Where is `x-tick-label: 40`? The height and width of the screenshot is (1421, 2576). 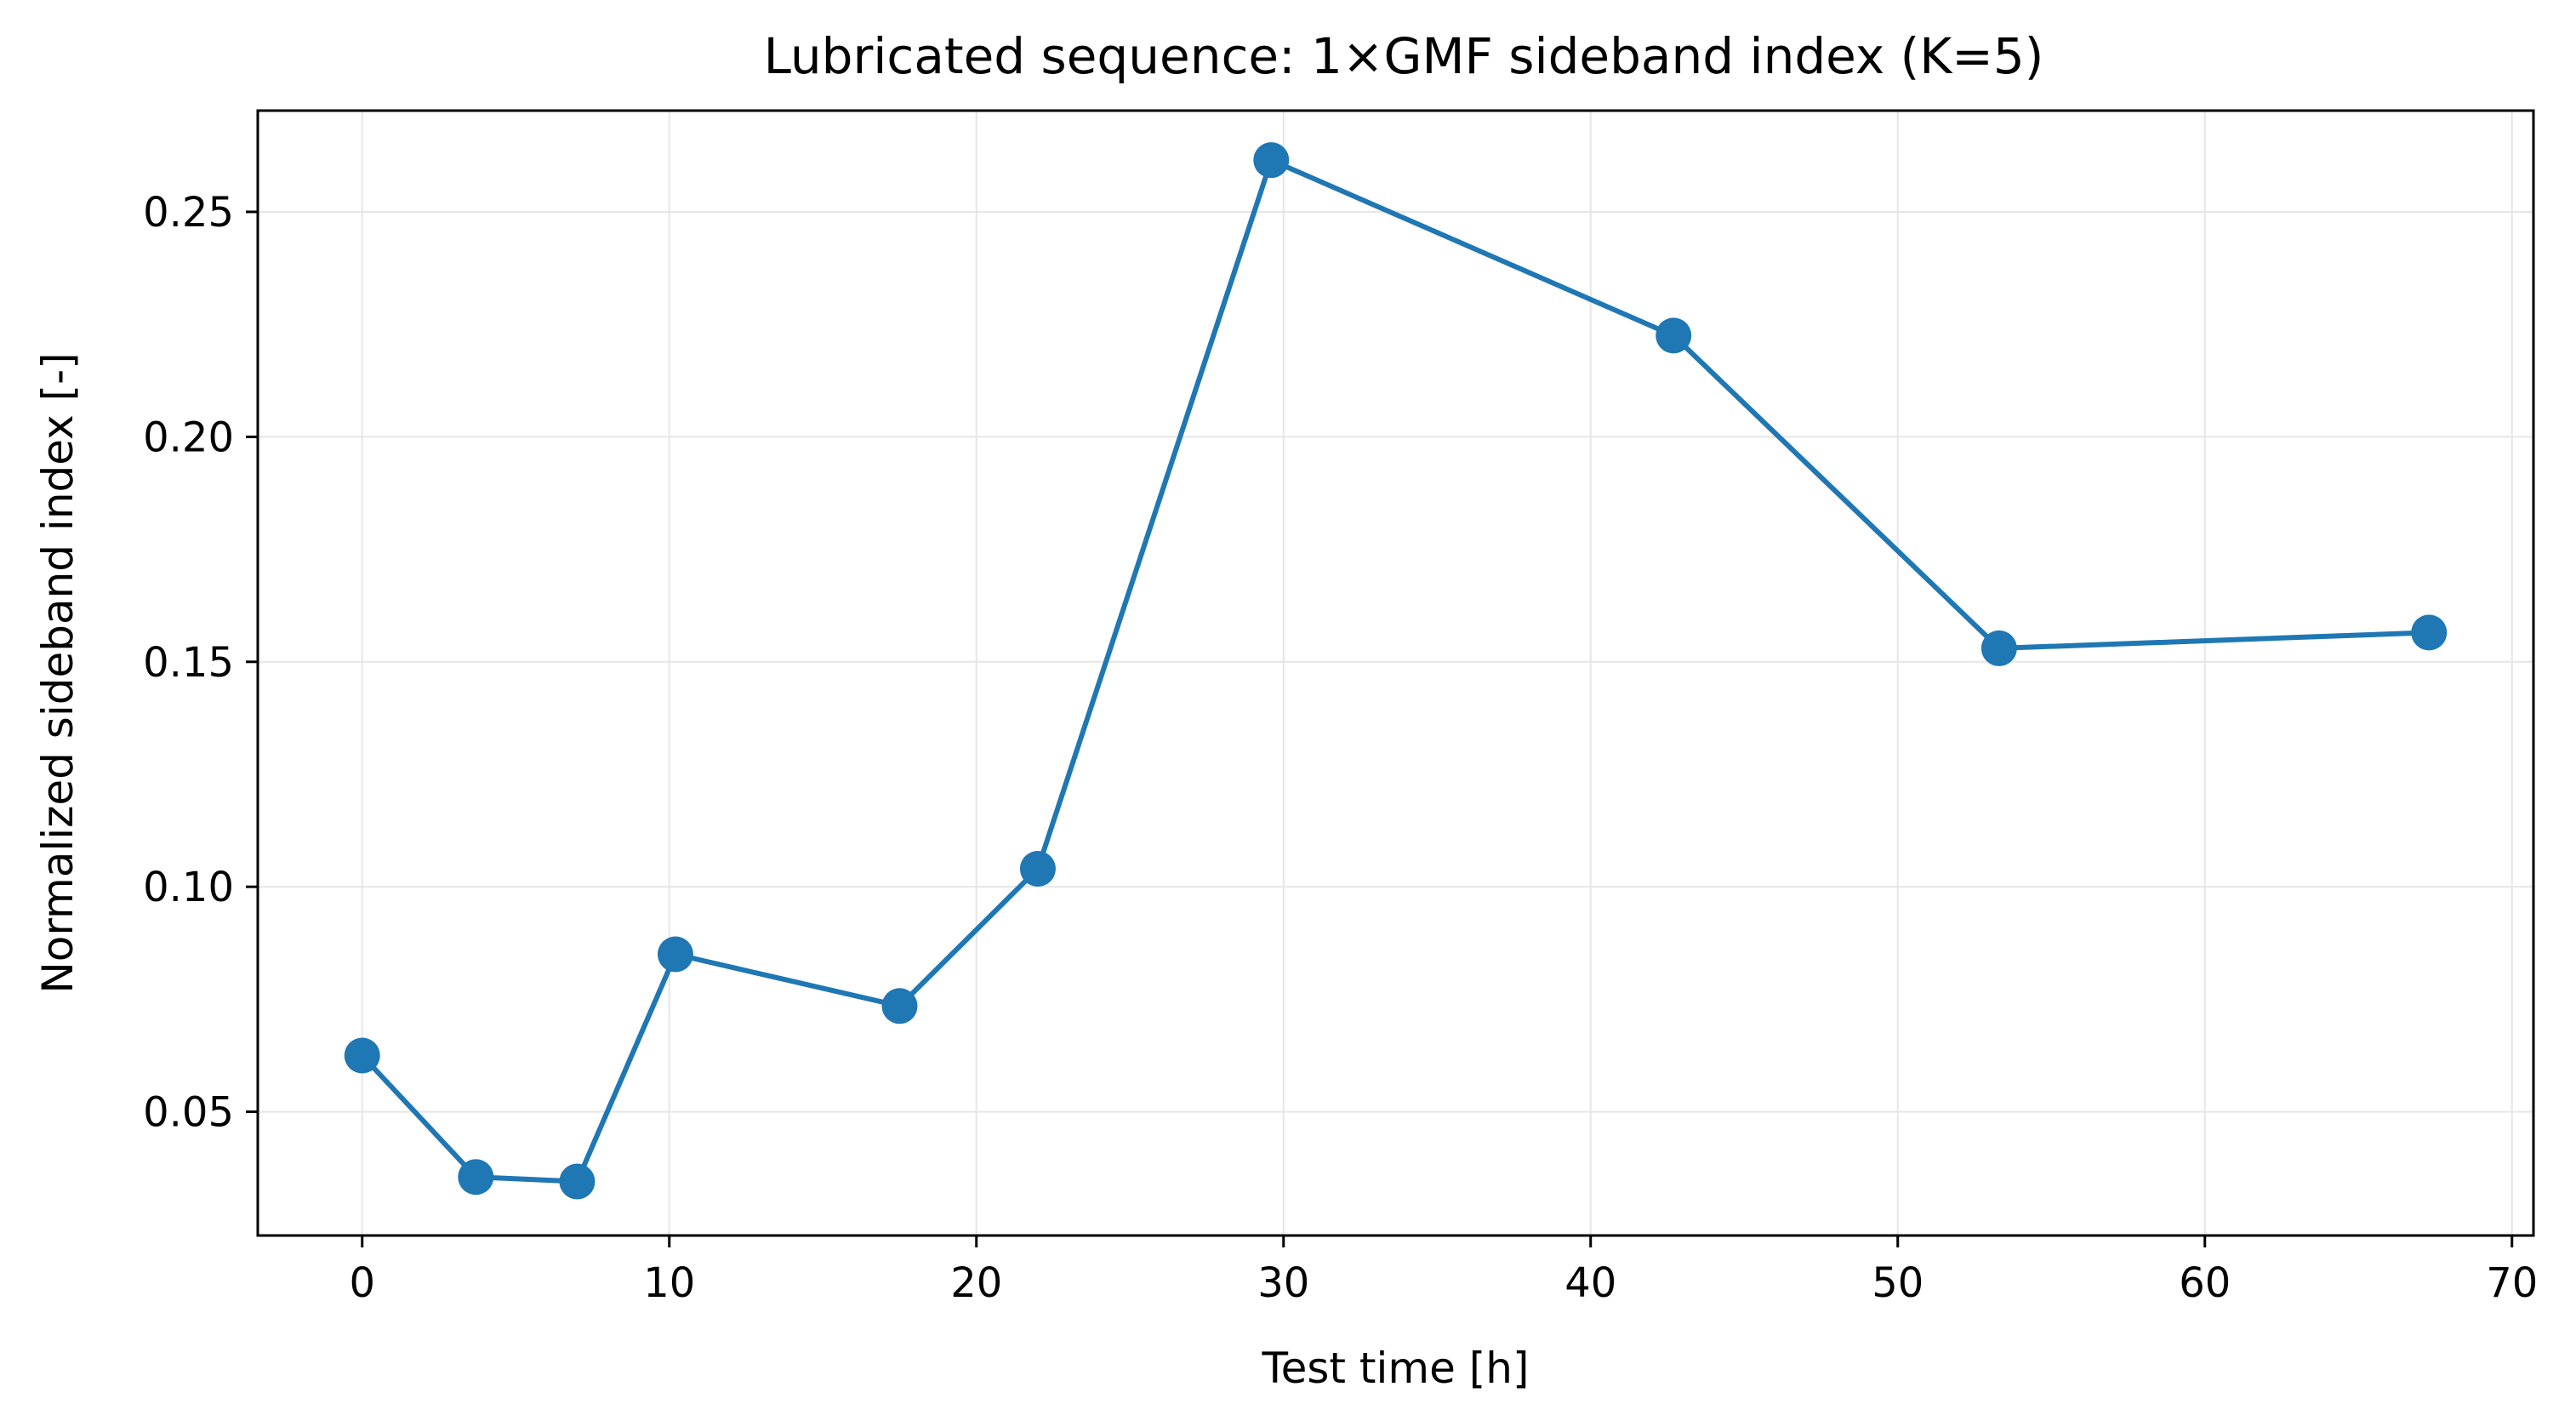
x-tick-label: 40 is located at coordinates (1590, 1283).